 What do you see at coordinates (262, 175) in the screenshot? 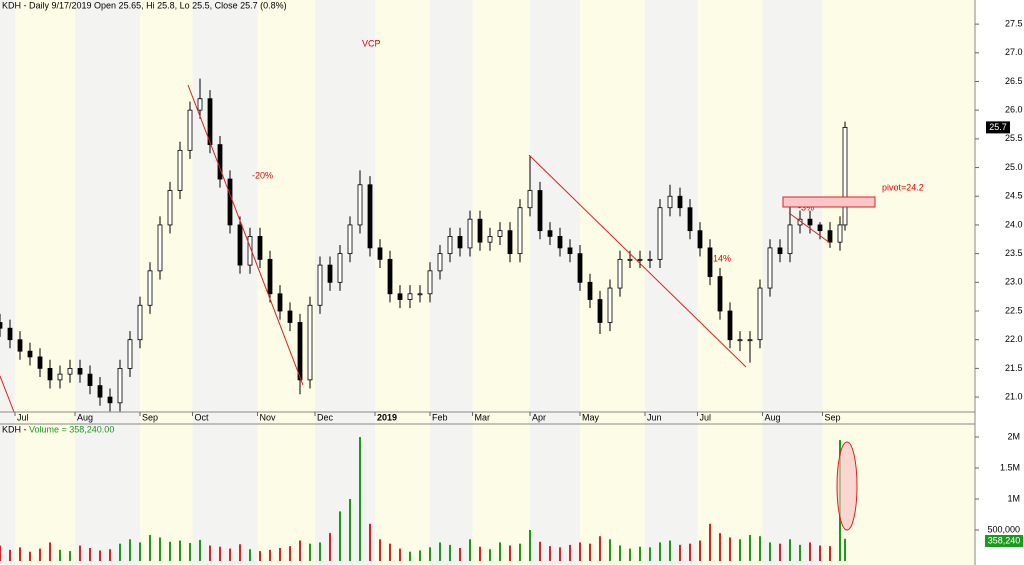
I see `annotation: -20%` at bounding box center [262, 175].